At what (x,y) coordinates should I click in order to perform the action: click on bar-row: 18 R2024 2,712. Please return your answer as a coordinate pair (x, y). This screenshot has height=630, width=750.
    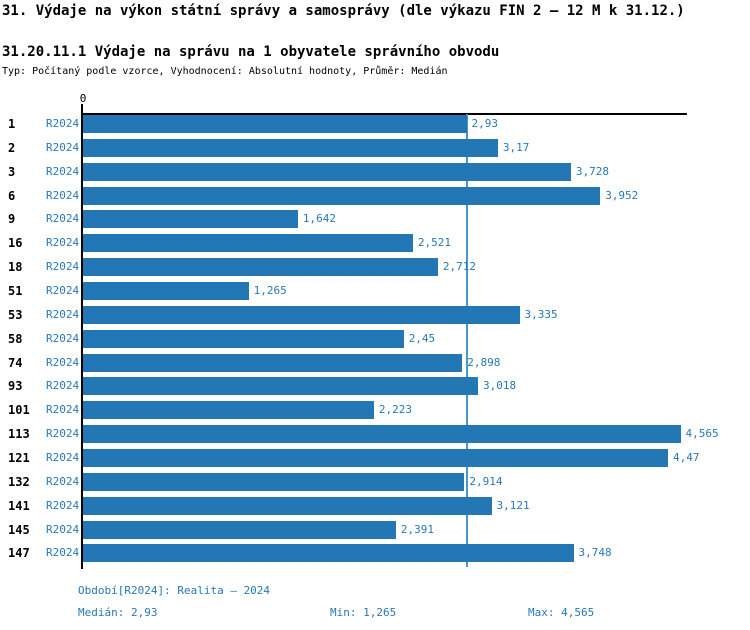
    Looking at the image, I should click on (375, 267).